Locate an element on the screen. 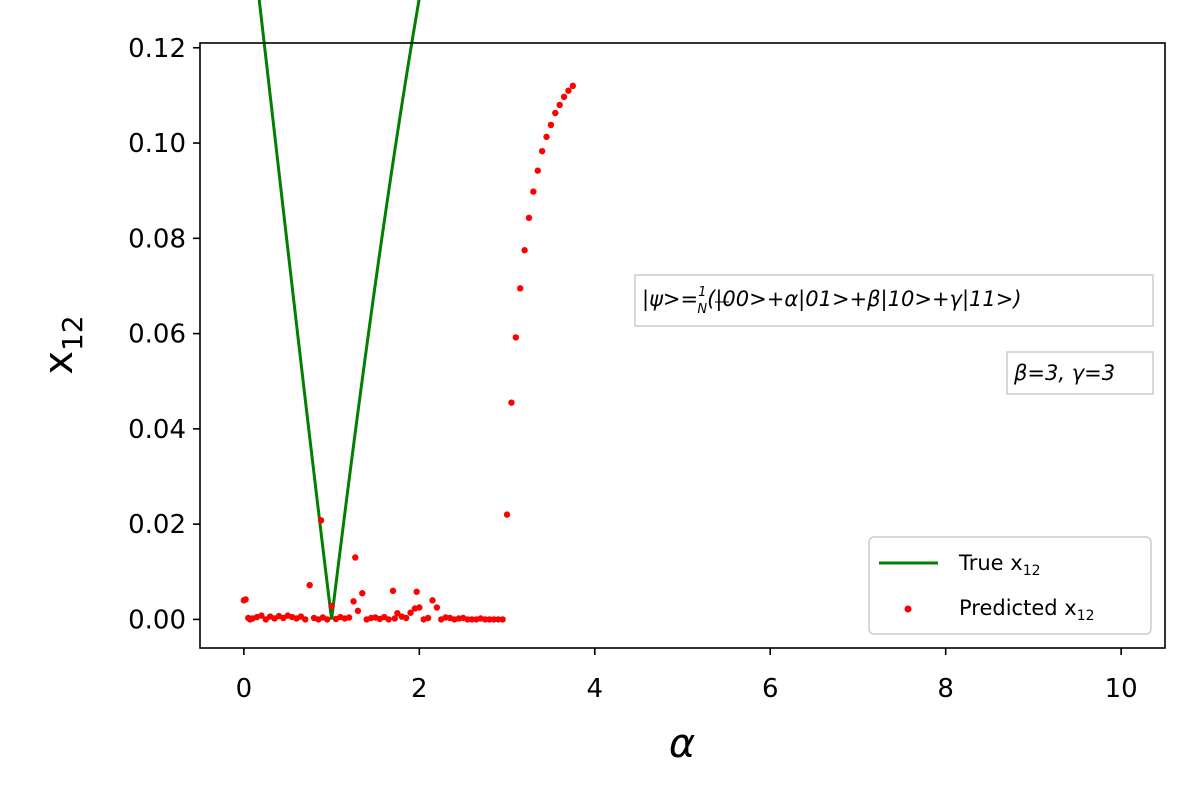 This screenshot has height=800, width=1200. x-axis-label: α is located at coordinates (682, 744).